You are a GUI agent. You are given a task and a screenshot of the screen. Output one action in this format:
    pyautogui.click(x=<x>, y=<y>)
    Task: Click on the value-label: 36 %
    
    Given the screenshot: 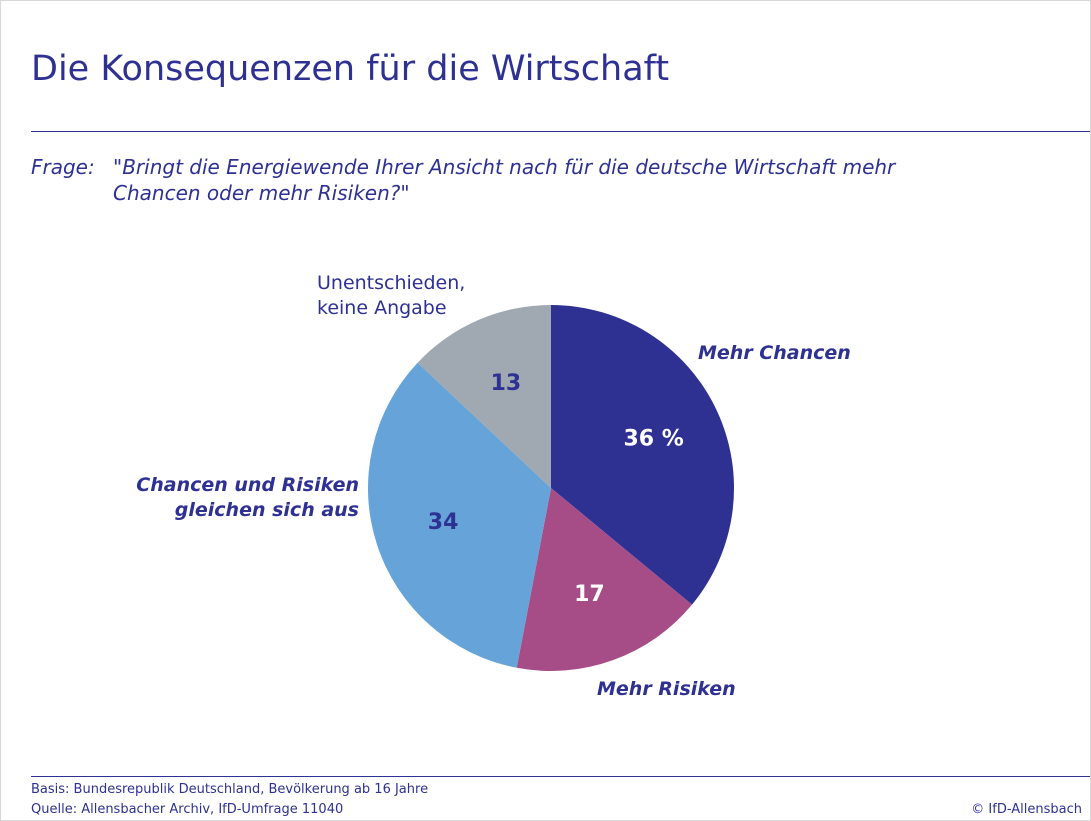 What is the action you would take?
    pyautogui.click(x=653, y=439)
    